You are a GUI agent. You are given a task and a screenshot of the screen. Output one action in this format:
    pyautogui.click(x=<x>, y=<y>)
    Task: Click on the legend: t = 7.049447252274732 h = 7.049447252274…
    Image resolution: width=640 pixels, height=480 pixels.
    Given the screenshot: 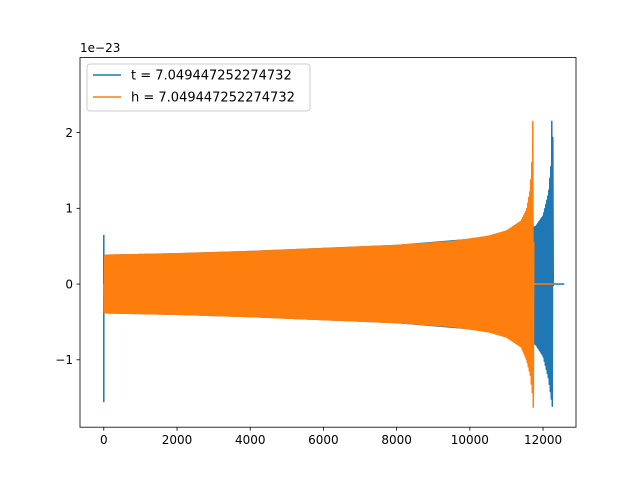 What is the action you would take?
    pyautogui.click(x=198, y=87)
    